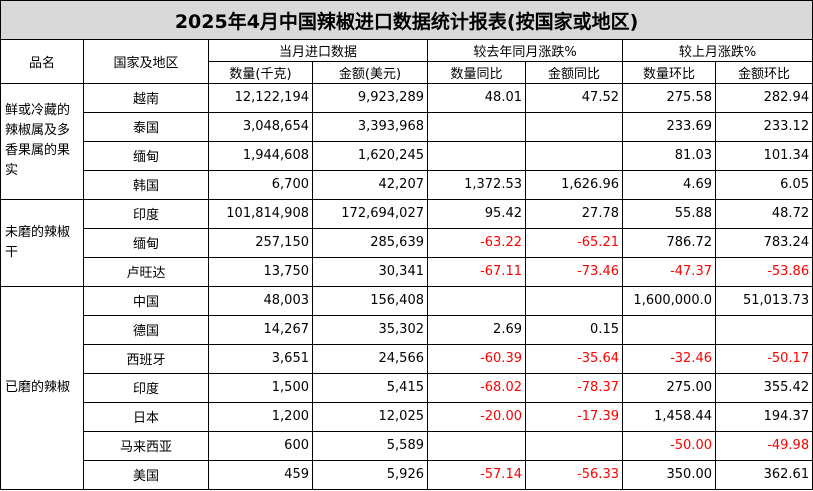  I want to click on qty-cell: 101,814,908, so click(260, 213).